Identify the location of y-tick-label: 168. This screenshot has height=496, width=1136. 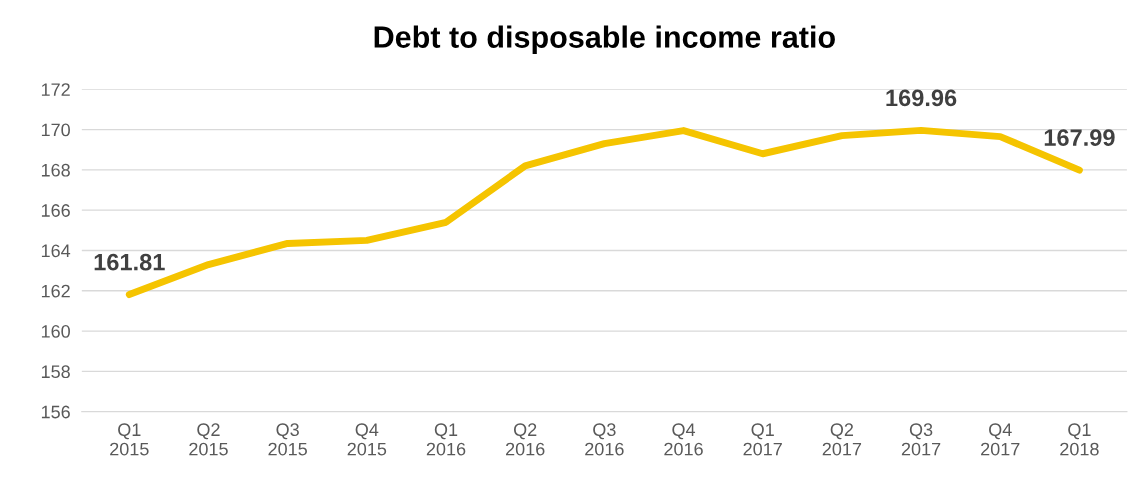
(55, 170).